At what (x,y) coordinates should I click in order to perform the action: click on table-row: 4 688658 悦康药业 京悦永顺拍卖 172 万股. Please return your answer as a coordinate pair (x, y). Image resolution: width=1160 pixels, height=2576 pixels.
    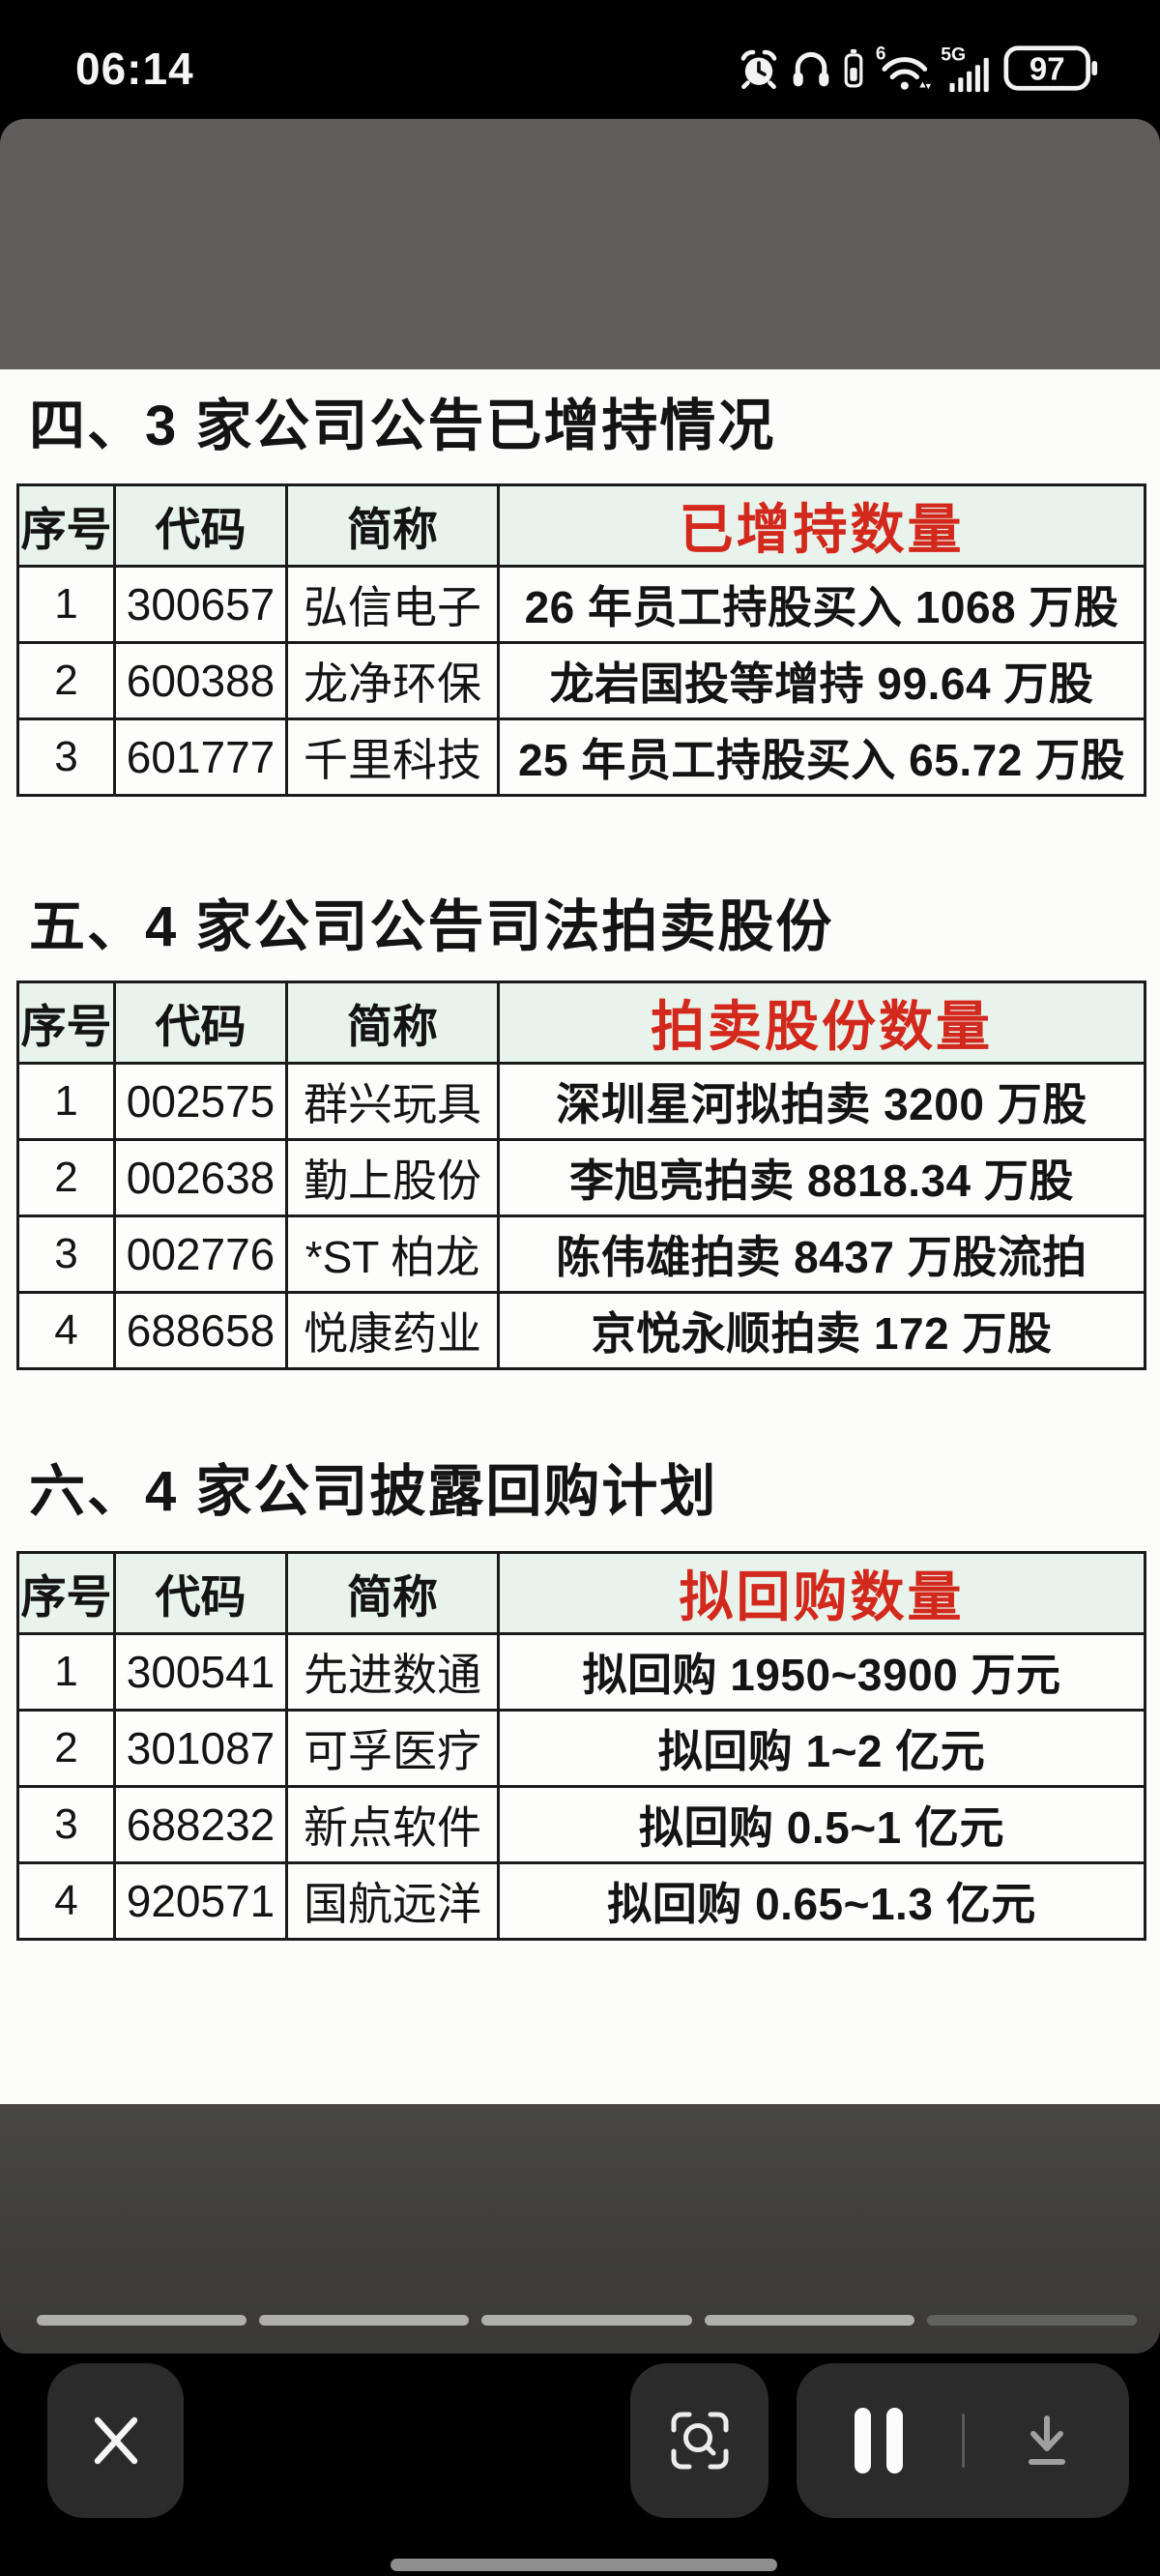
    Looking at the image, I should click on (581, 1330).